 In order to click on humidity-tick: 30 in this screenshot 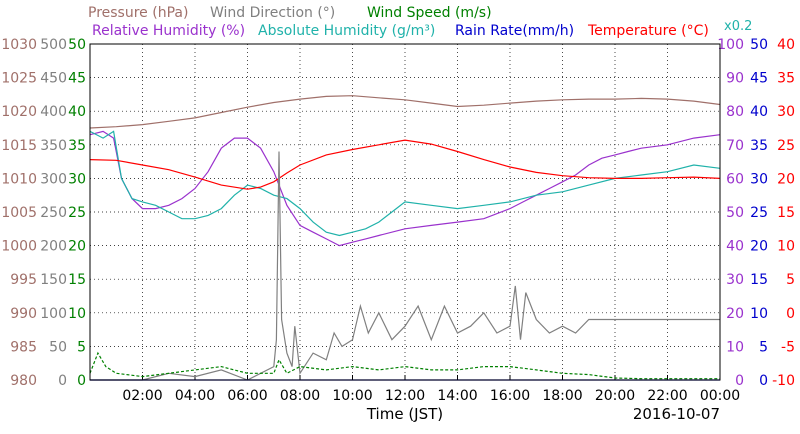, I will do `click(735, 280)`.